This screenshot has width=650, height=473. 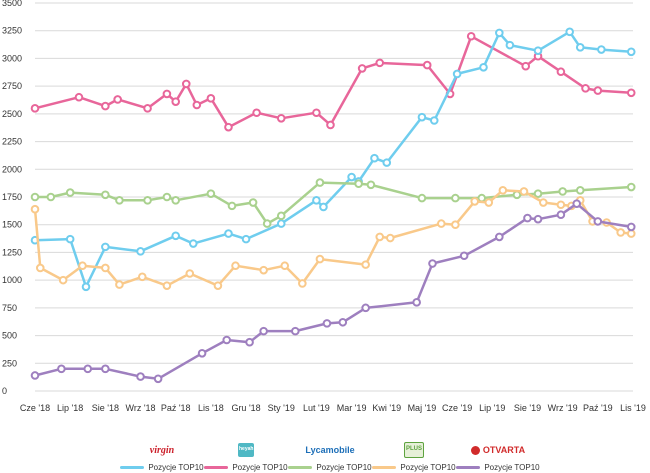 I want to click on legend-item-virgin: virgin Pozycje TOP10, so click(x=162, y=457).